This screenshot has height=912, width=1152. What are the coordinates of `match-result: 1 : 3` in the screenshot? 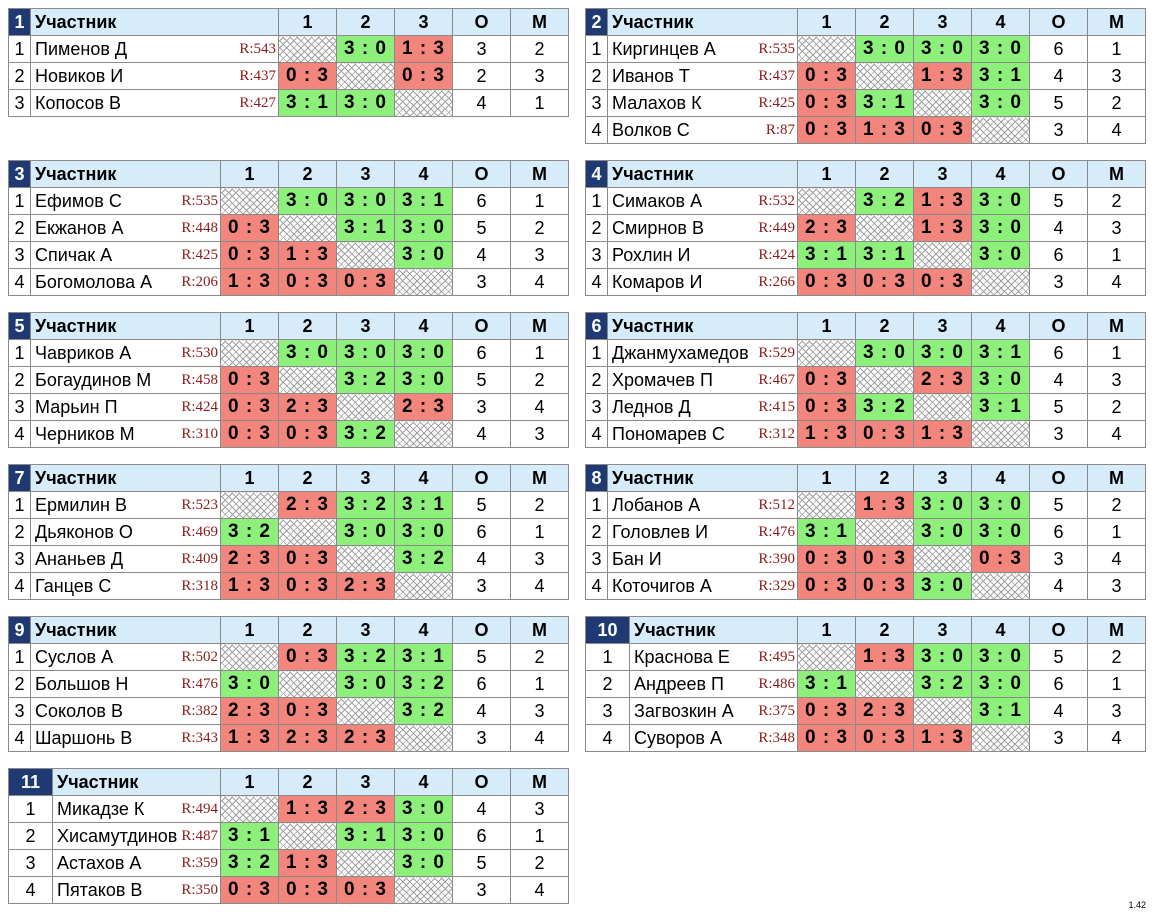 It's located at (307, 863).